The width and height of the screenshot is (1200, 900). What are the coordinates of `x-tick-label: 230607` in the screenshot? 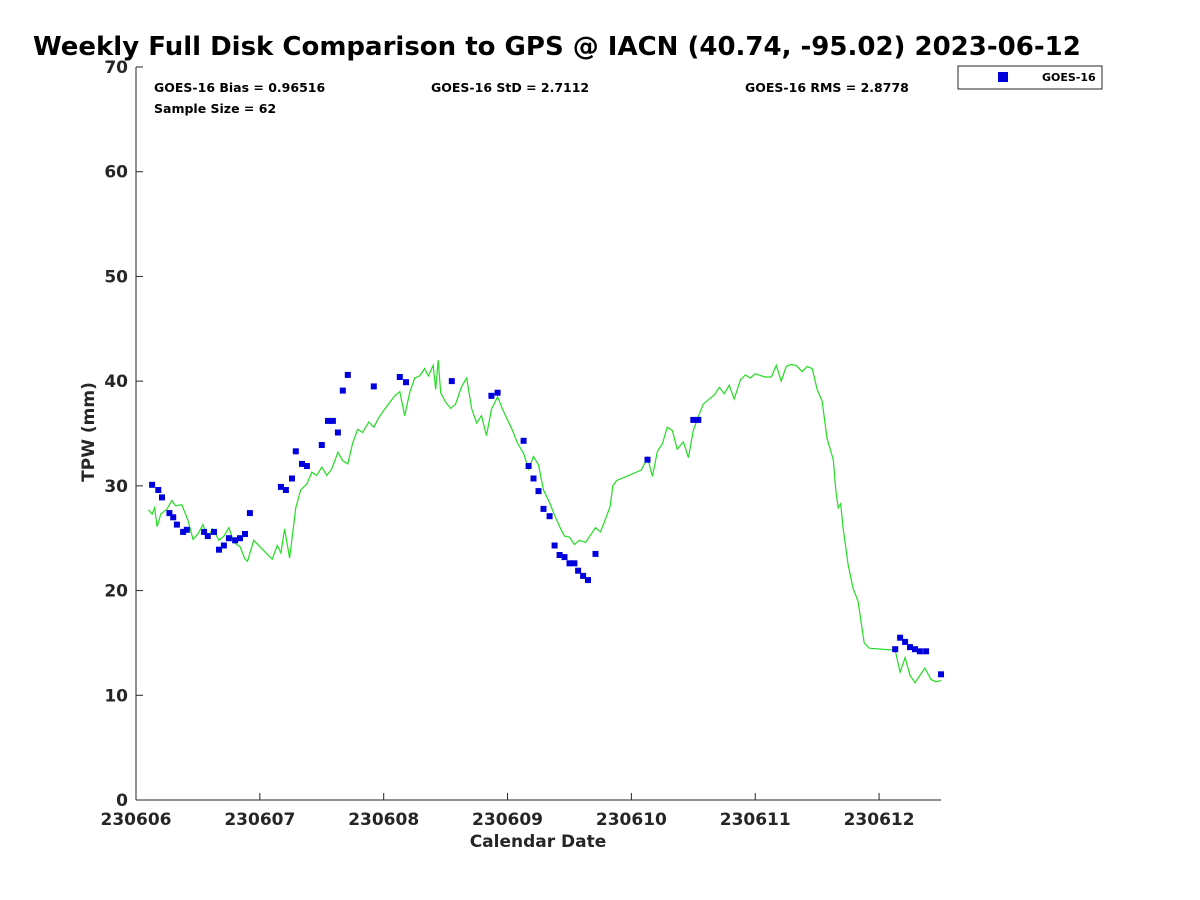 It's located at (259, 820).